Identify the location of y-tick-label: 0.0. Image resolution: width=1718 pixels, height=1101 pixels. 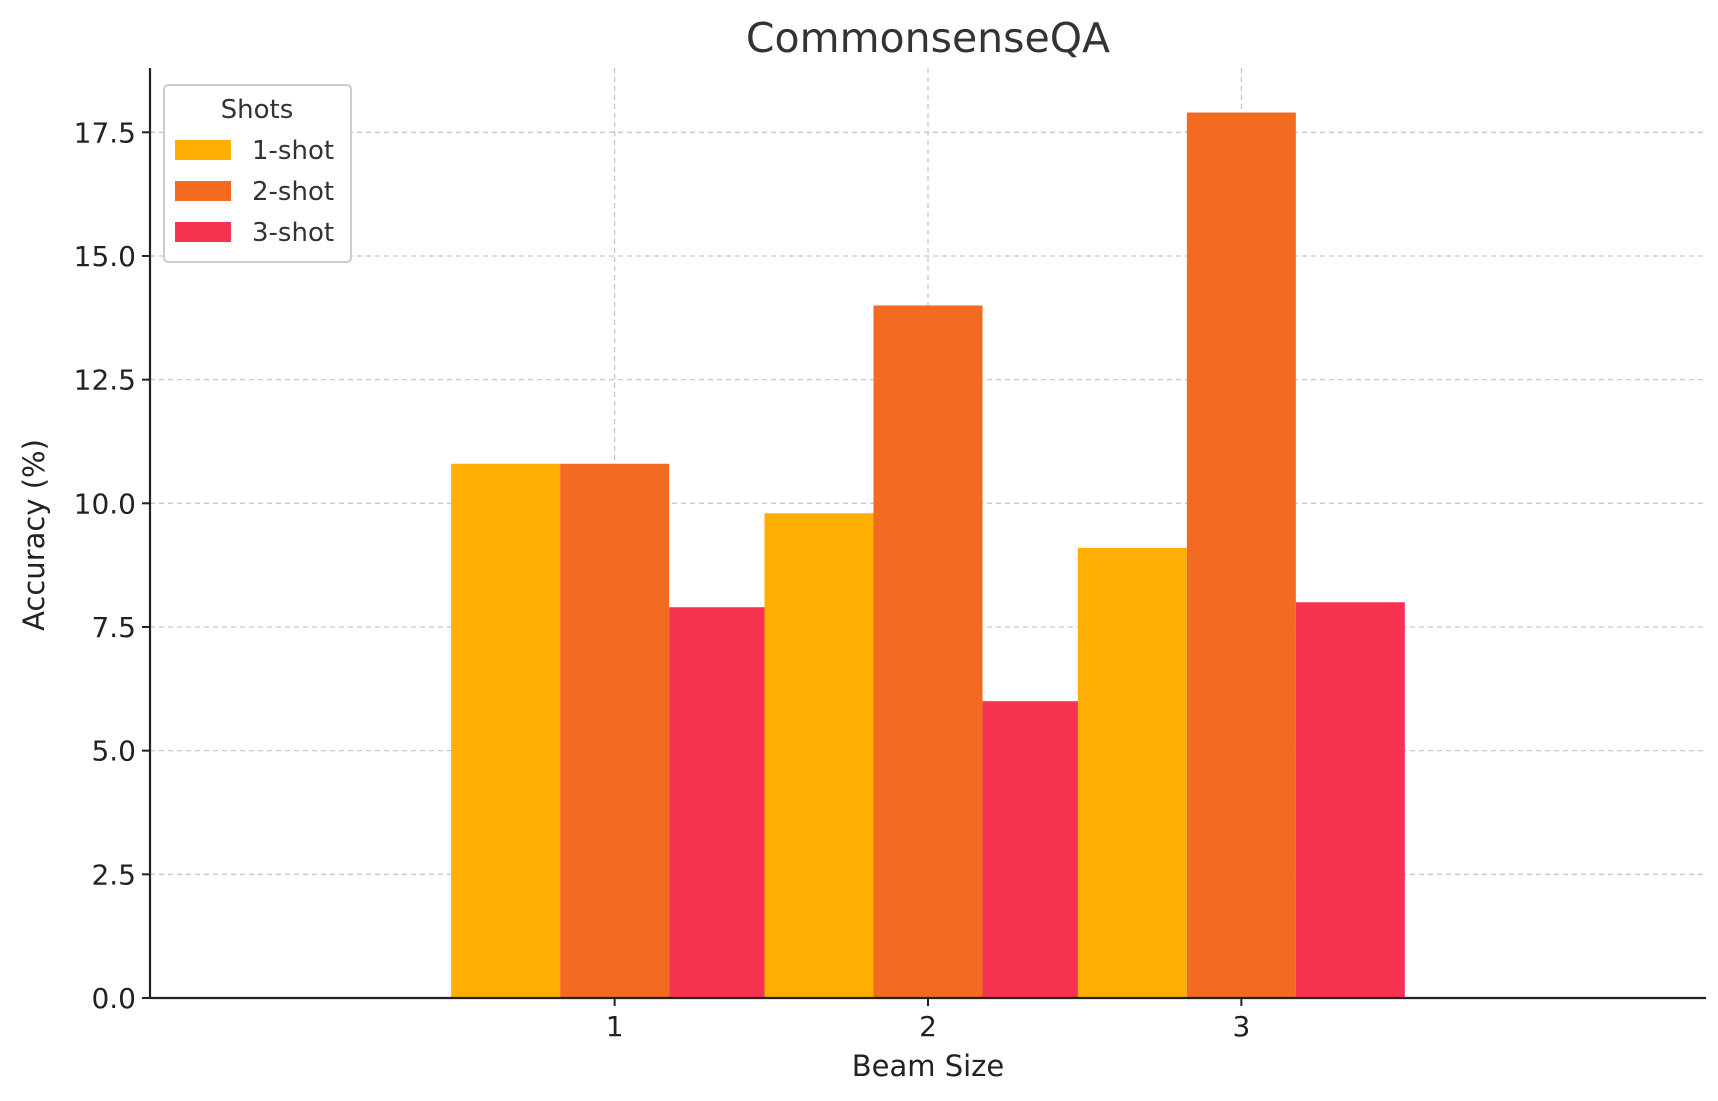
(113, 998).